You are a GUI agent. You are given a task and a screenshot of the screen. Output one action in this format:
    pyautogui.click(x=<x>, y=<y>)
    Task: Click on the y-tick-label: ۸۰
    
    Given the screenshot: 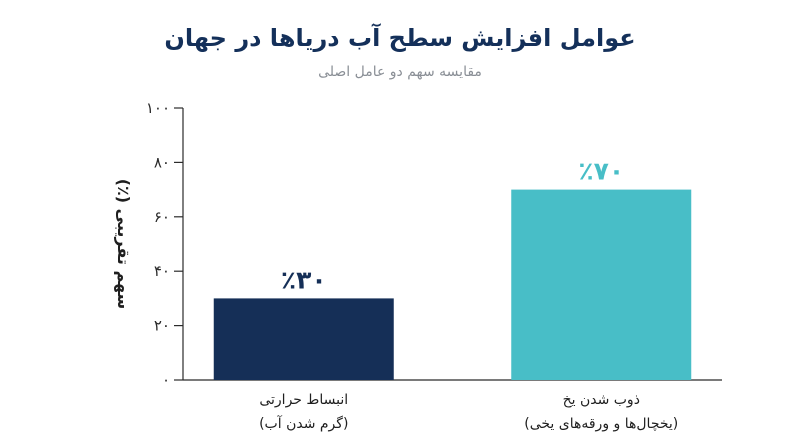 What is the action you would take?
    pyautogui.click(x=162, y=162)
    